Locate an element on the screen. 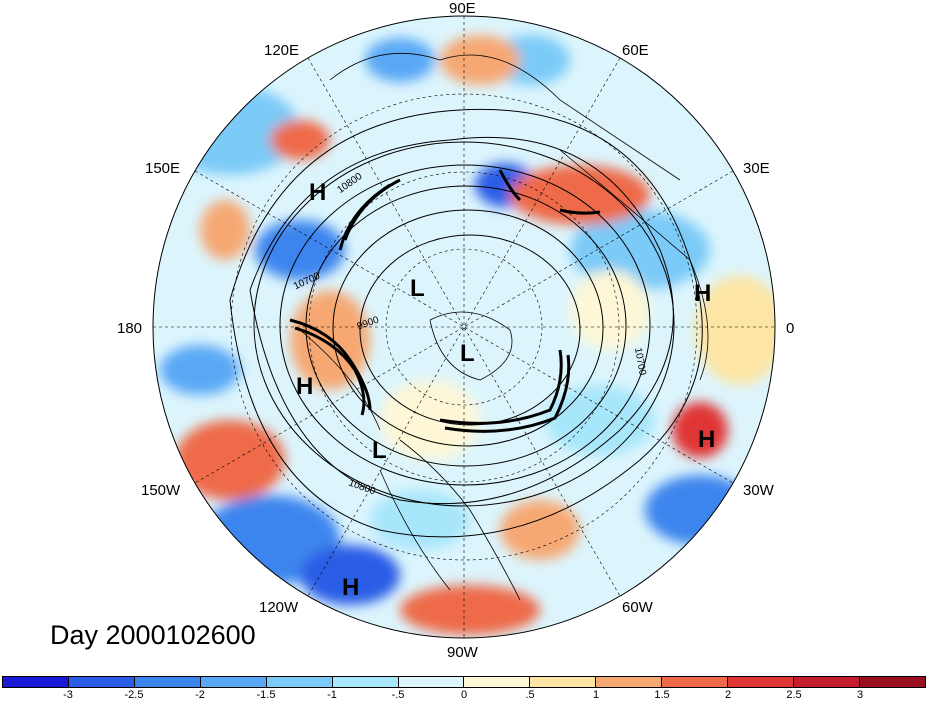 This screenshot has height=702, width=928. colorbar-tick-label: 3 is located at coordinates (860, 695).